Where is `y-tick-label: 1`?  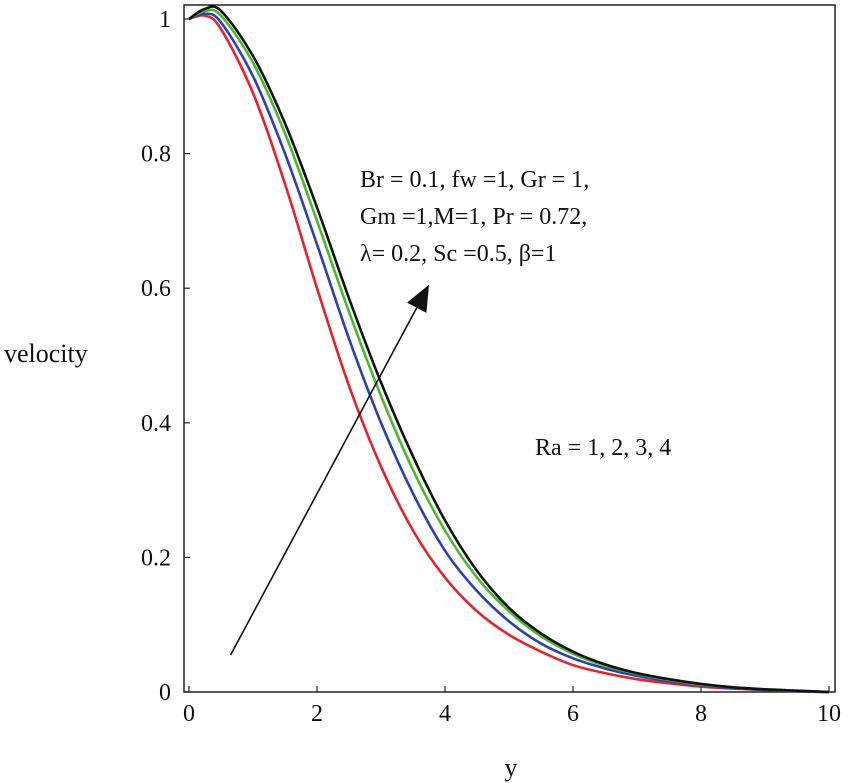
y-tick-label: 1 is located at coordinates (165, 20).